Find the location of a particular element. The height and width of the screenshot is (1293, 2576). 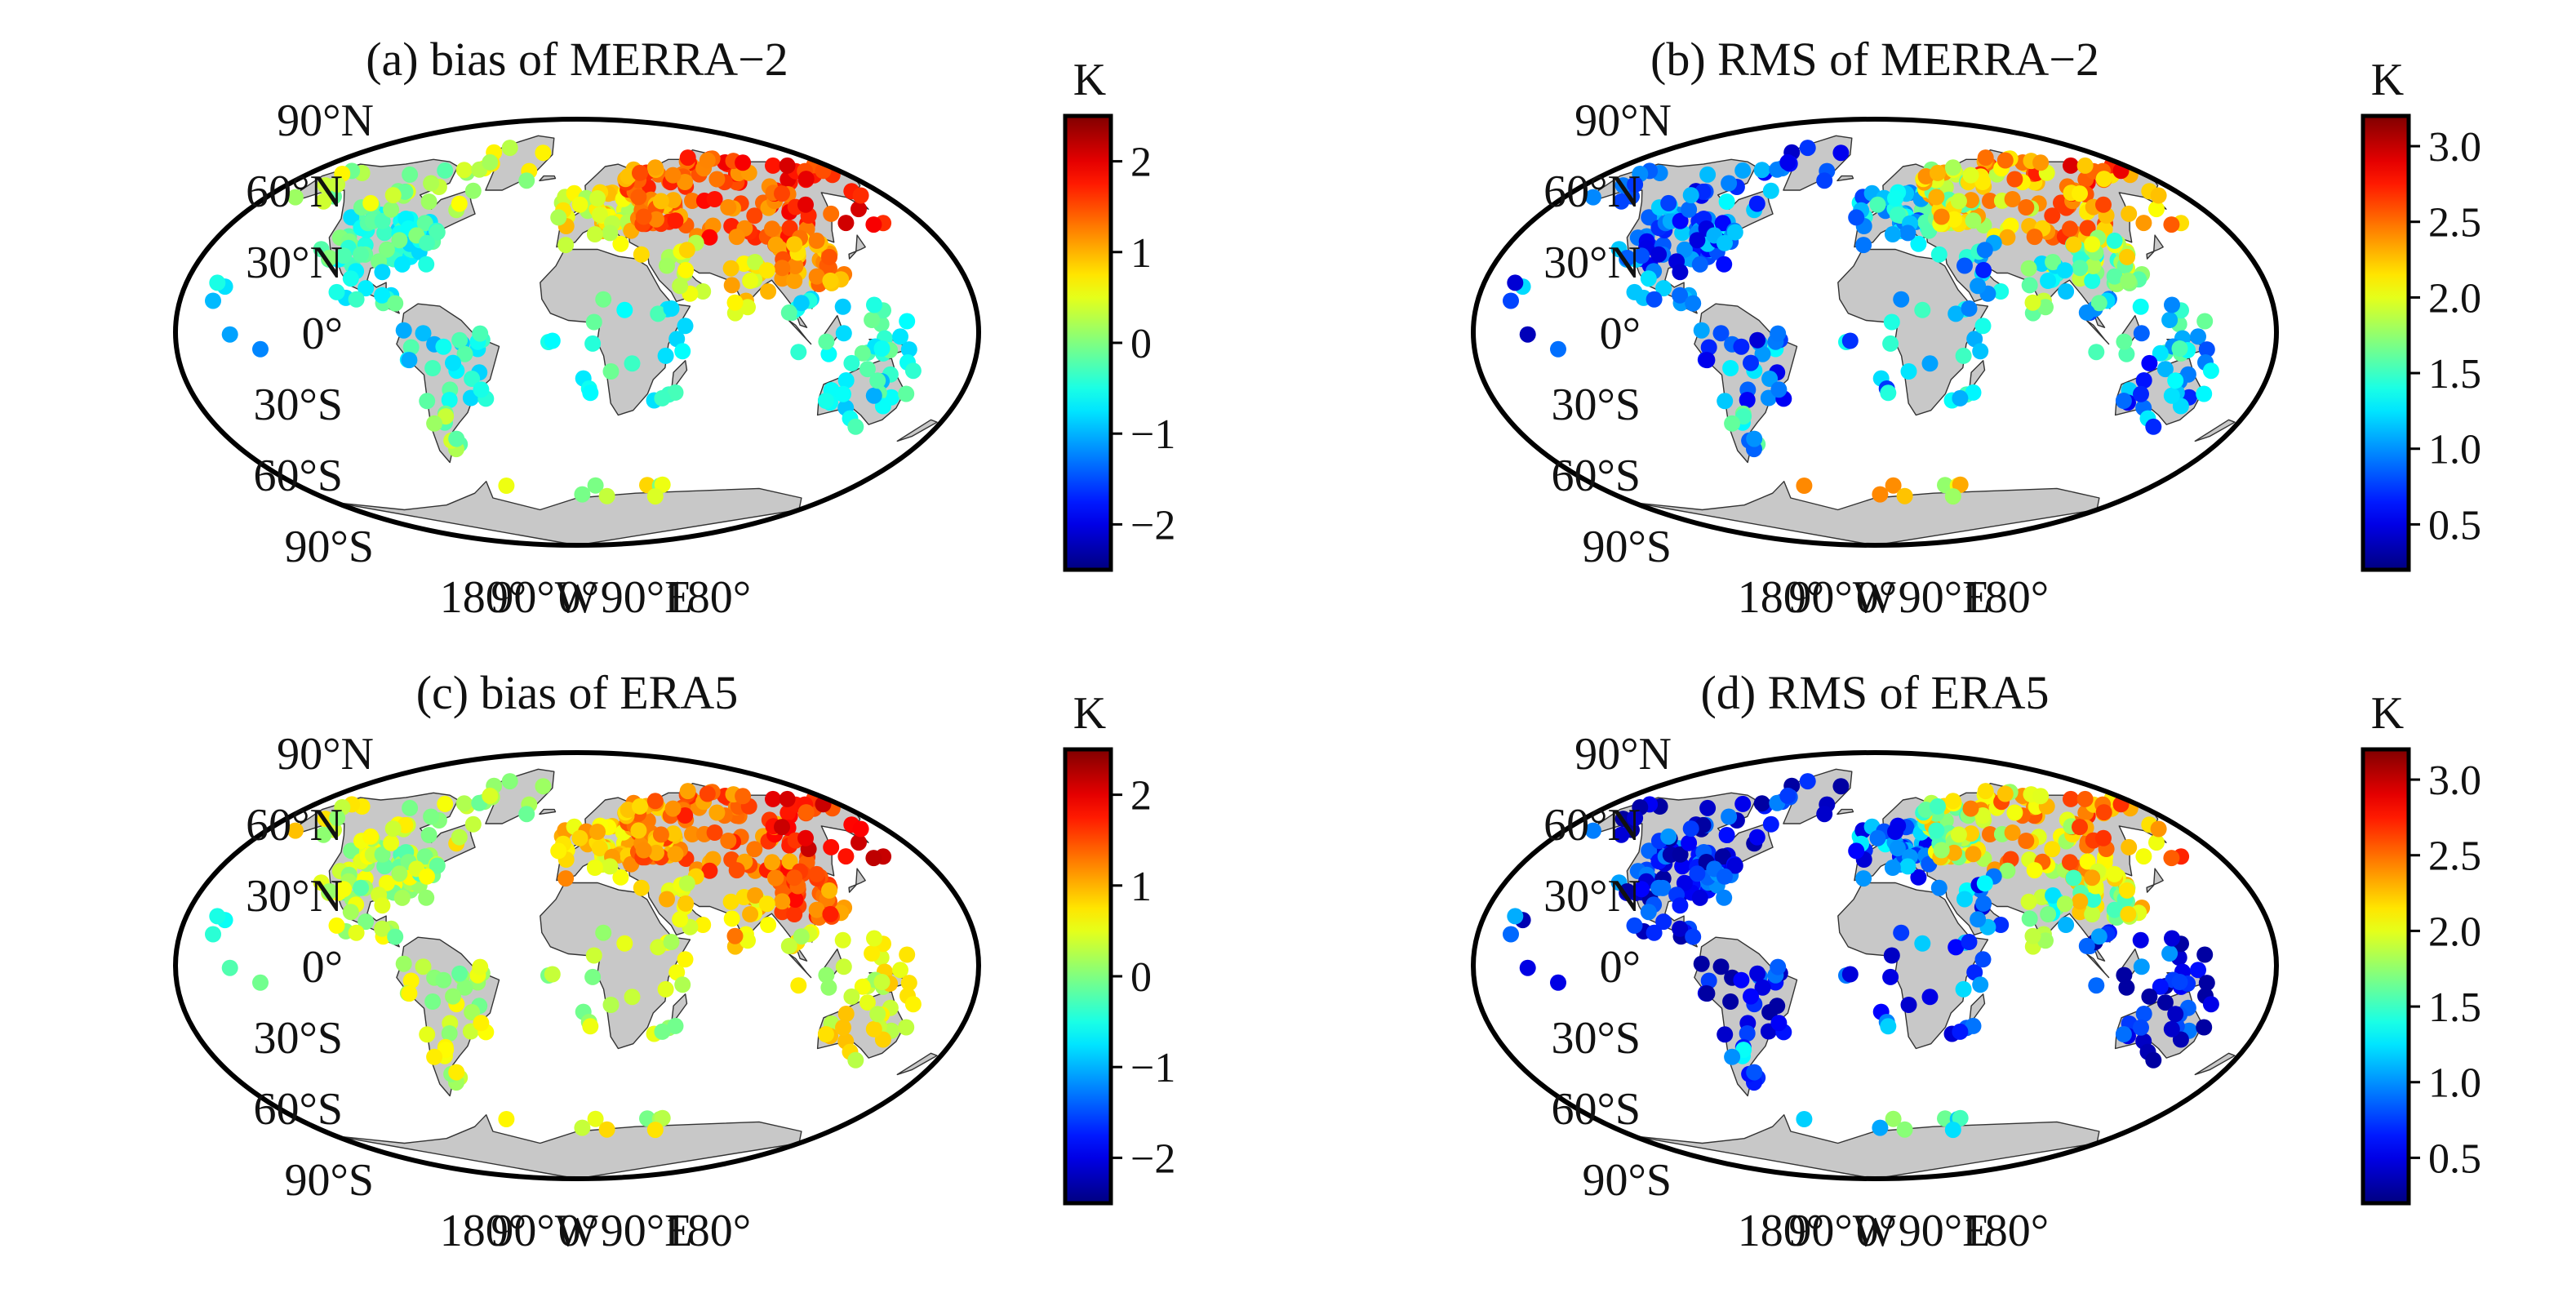

lat-label: 30°S is located at coordinates (298, 405).